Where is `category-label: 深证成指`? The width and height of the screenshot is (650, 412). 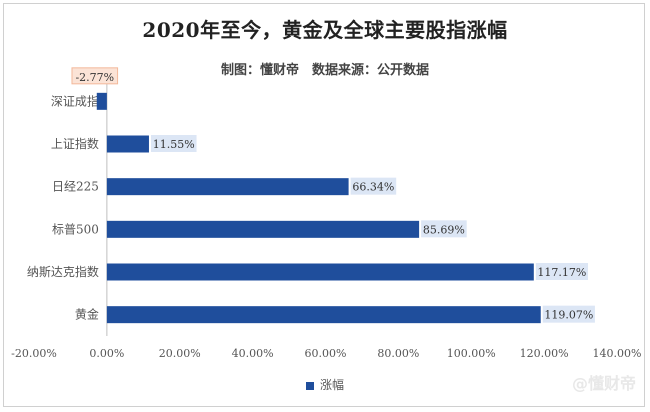 category-label: 深证成指 is located at coordinates (75, 100).